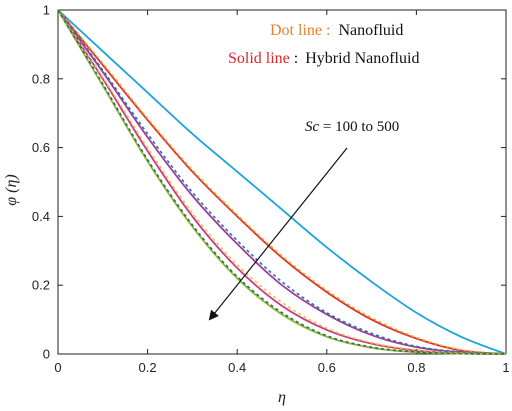 Image resolution: width=512 pixels, height=411 pixels. I want to click on legend-dot-text: Nanofluid, so click(370, 30).